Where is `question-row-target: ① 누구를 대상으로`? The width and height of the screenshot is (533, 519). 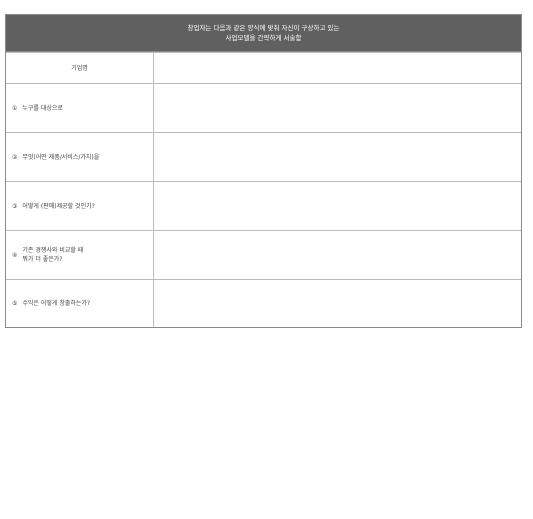 question-row-target: ① 누구를 대상으로 is located at coordinates (263, 107).